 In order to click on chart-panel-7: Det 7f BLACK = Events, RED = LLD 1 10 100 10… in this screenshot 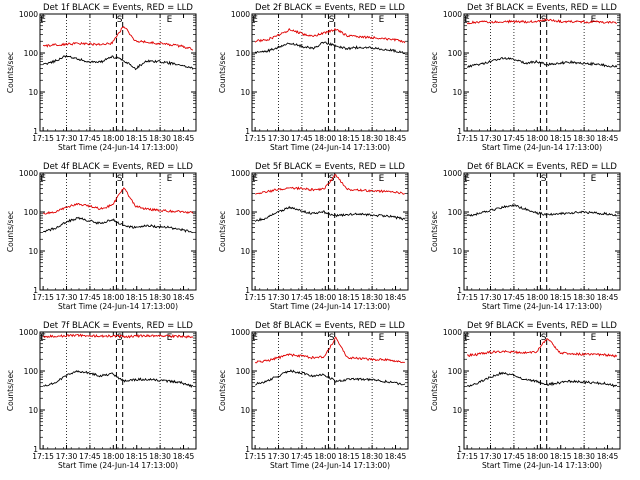, I will do `click(101, 395)`.